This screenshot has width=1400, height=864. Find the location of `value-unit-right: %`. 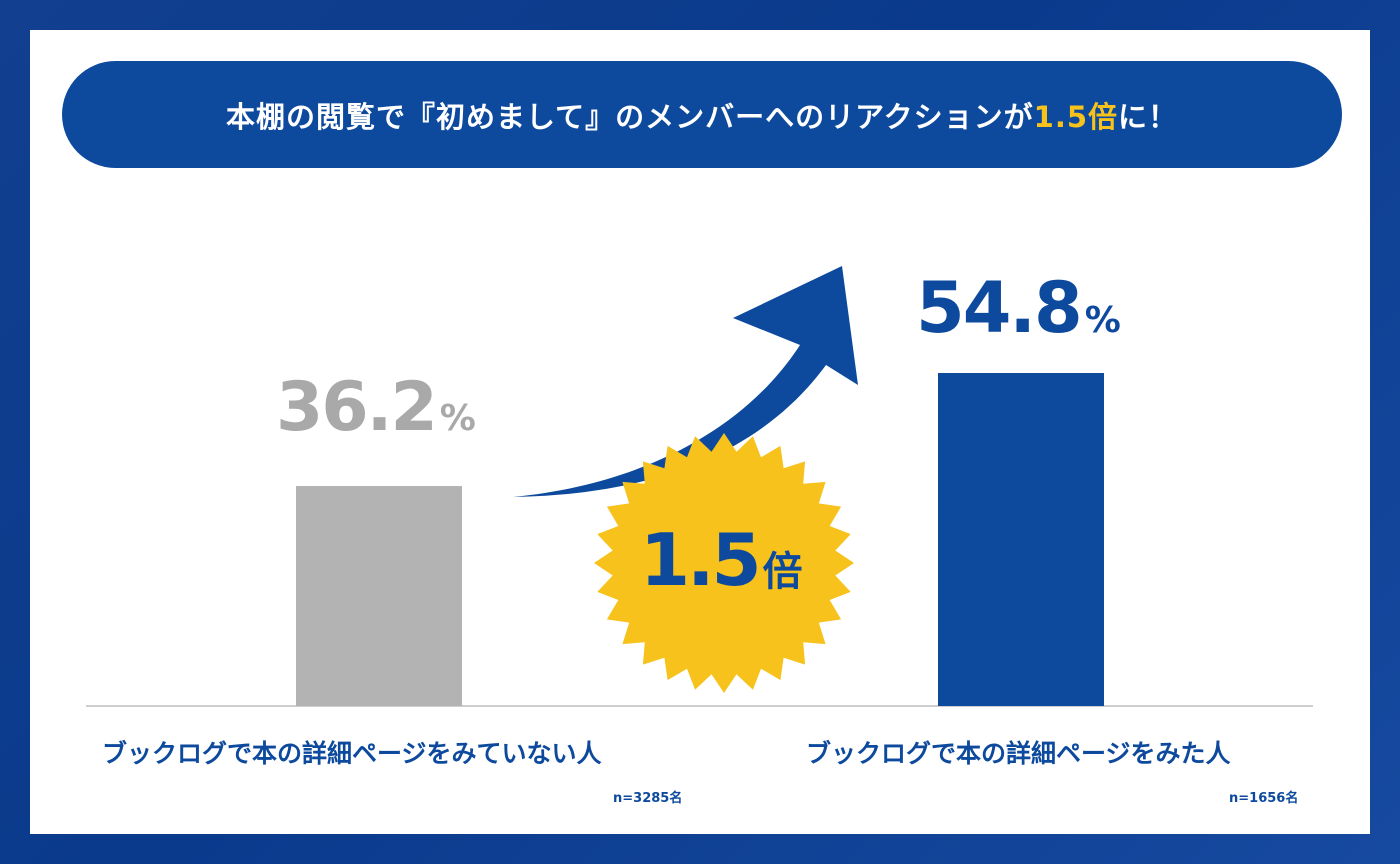

value-unit-right: % is located at coordinates (1102, 320).